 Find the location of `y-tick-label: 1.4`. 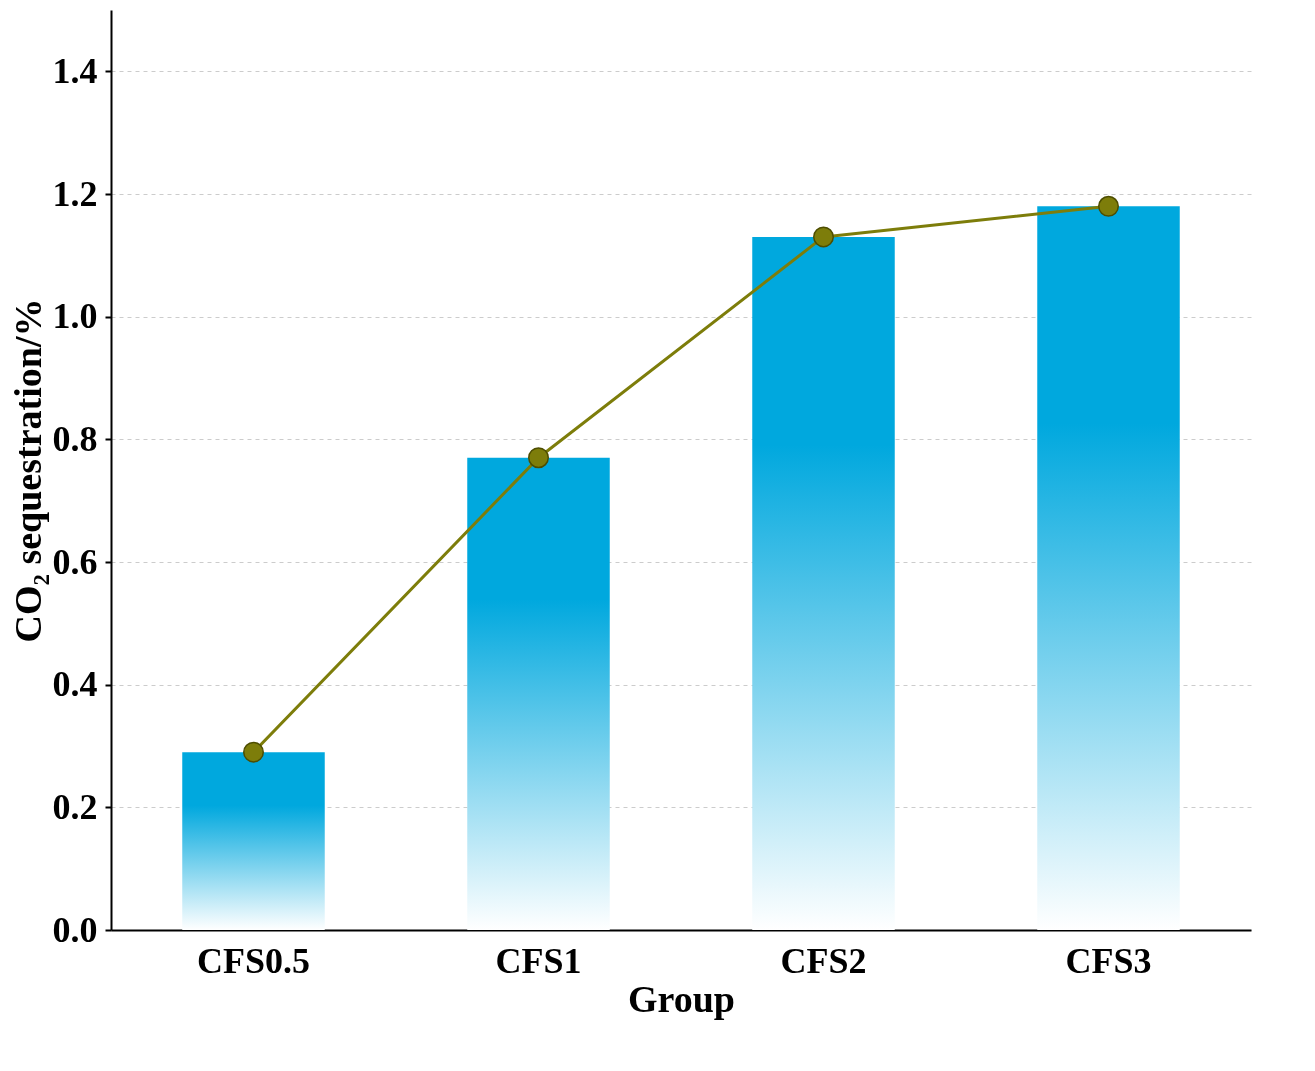

y-tick-label: 1.4 is located at coordinates (75, 70).